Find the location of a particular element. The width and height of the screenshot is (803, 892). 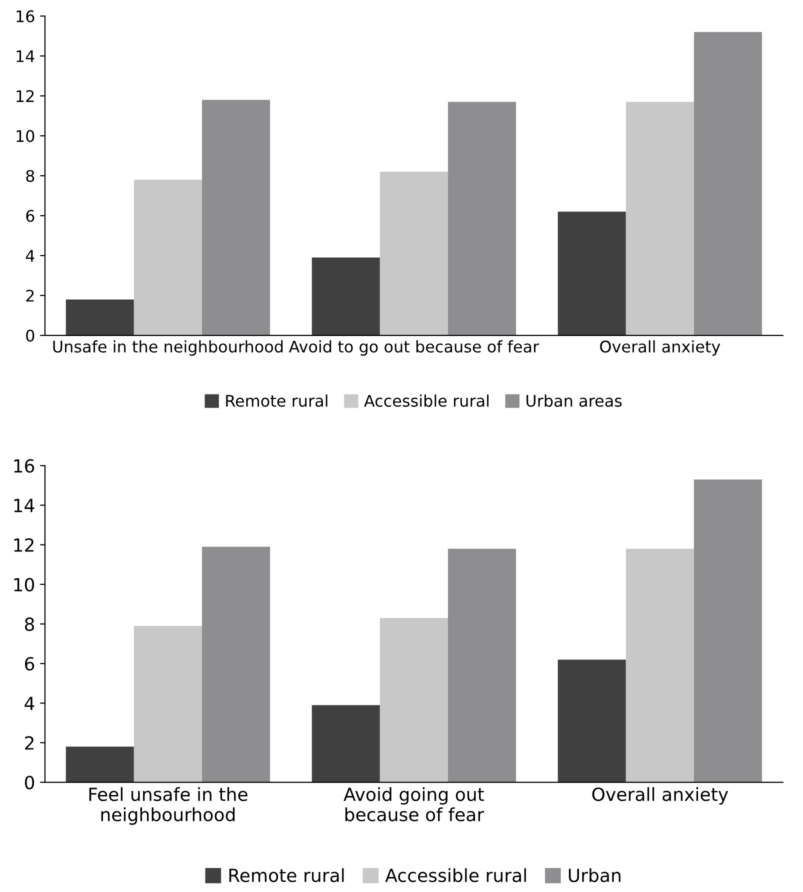

x-tick-label: Feel unsafe in the neighbourhood is located at coordinates (168, 806).